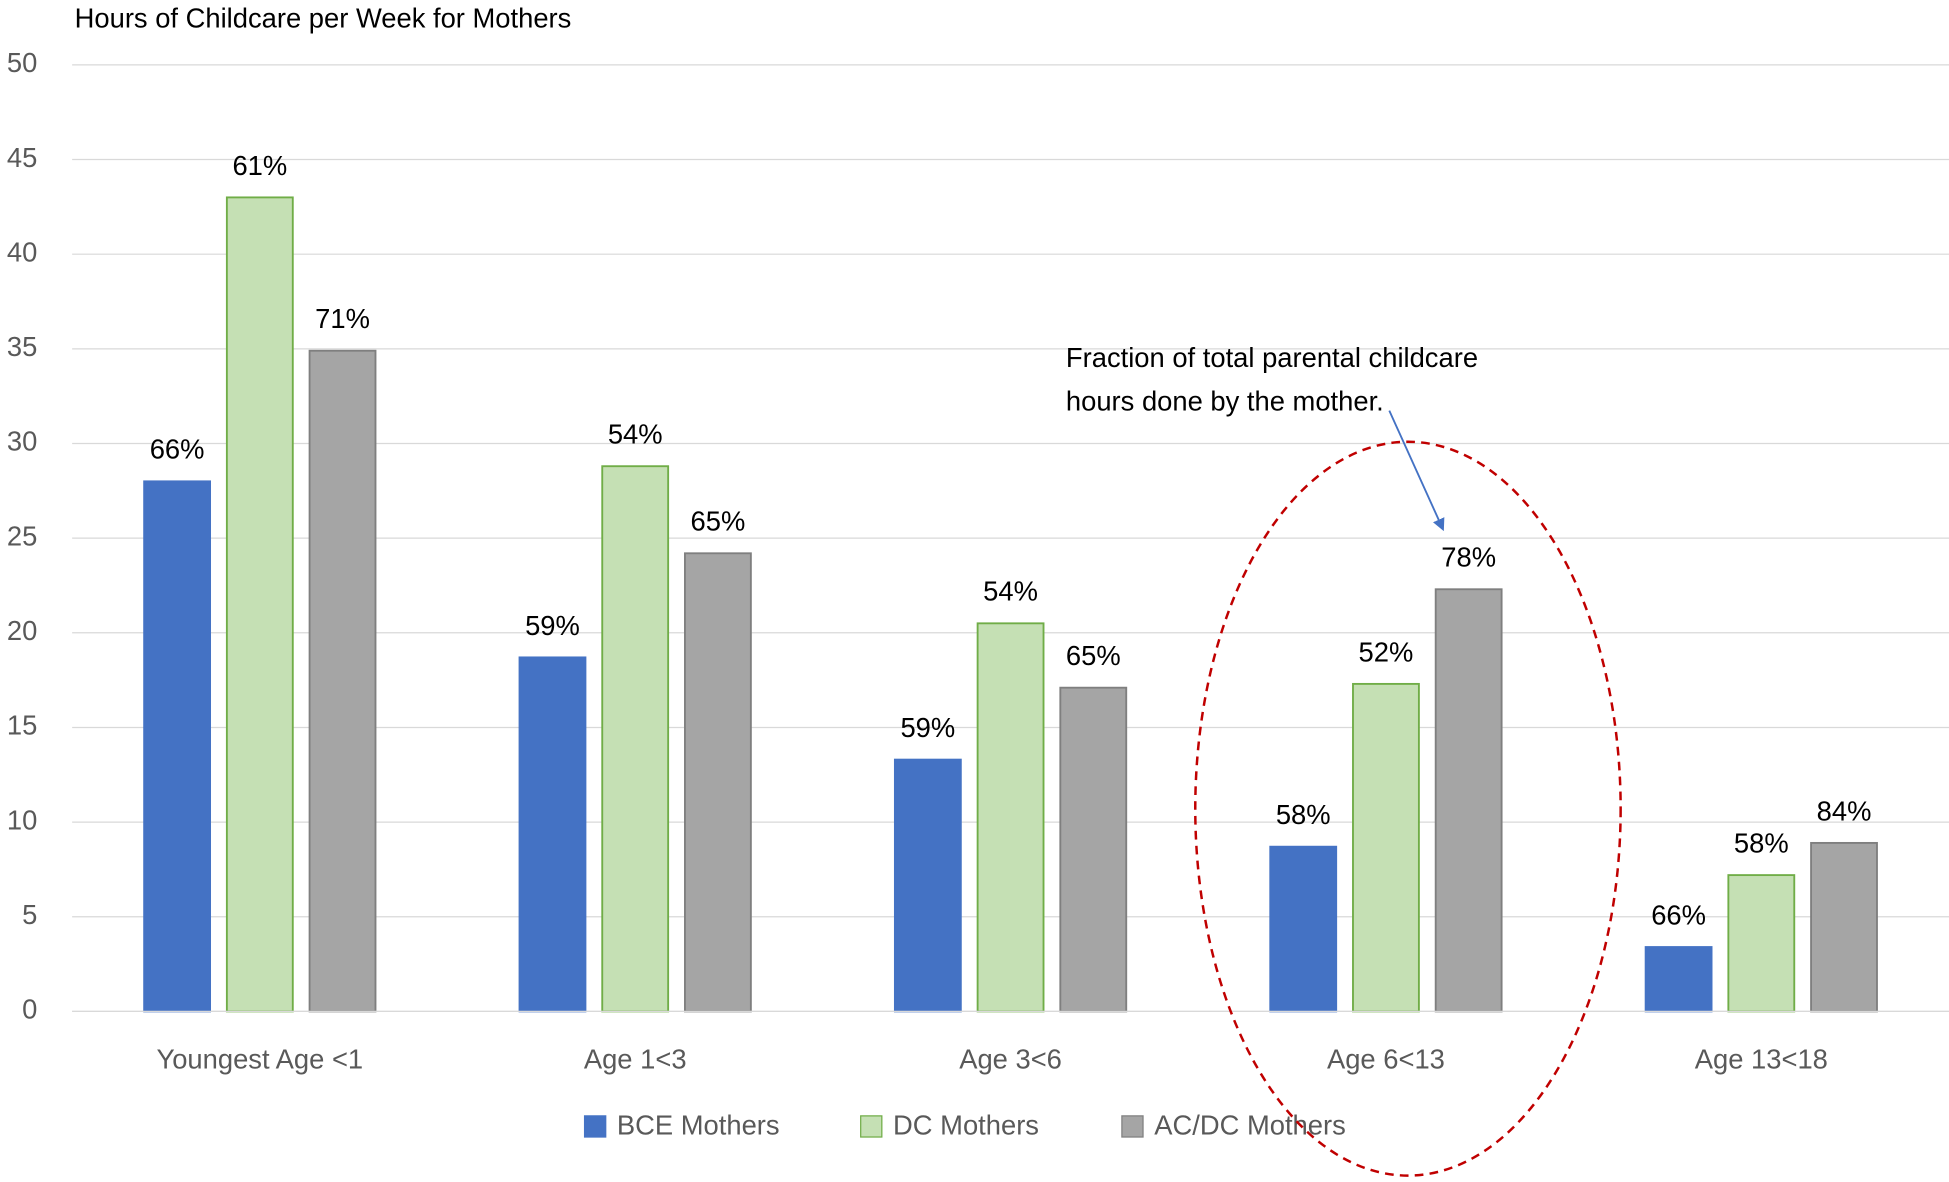 This screenshot has width=1949, height=1182. What do you see at coordinates (22, 441) in the screenshot?
I see `y-tick-label: 30` at bounding box center [22, 441].